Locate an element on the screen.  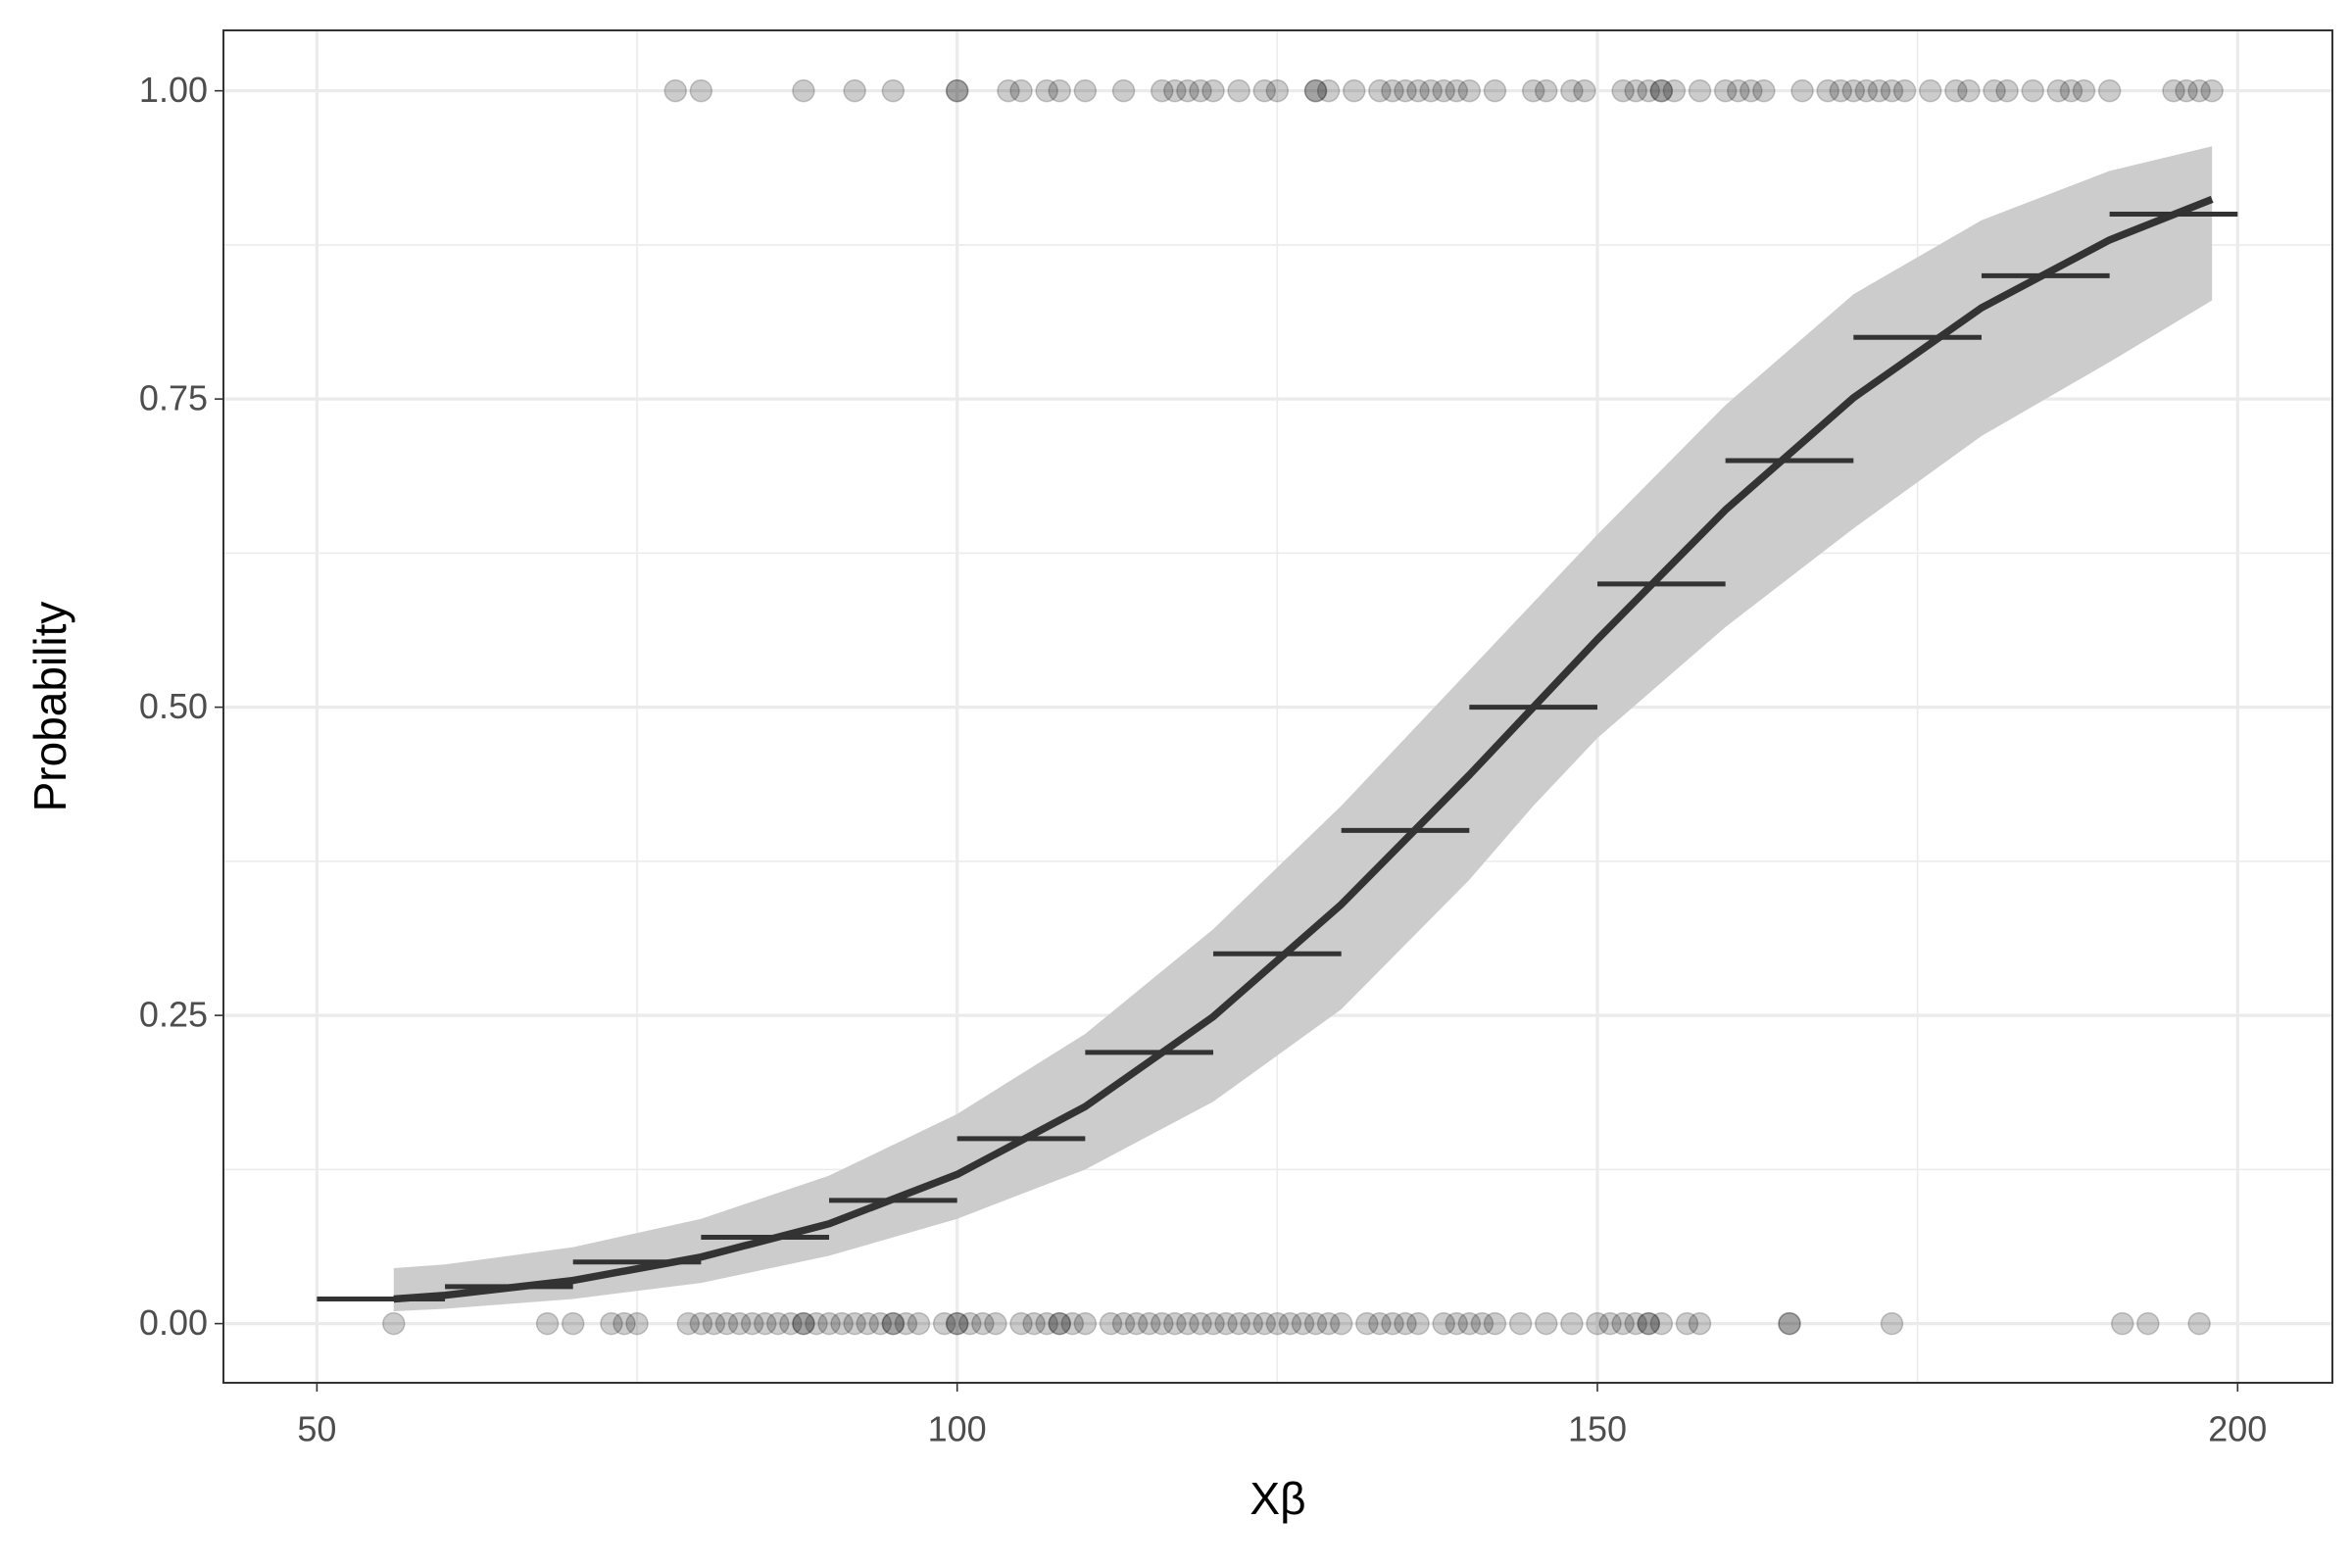
y-axis-title: Probability is located at coordinates (49, 707).